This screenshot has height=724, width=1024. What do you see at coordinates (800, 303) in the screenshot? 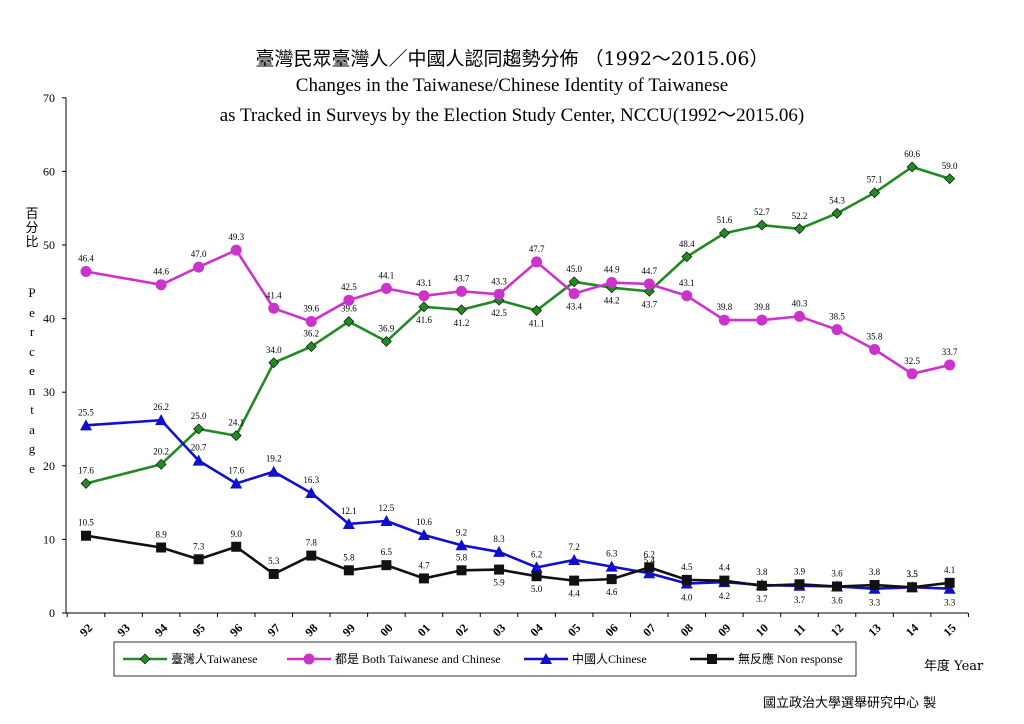
I see `data-label-both: 40.3` at bounding box center [800, 303].